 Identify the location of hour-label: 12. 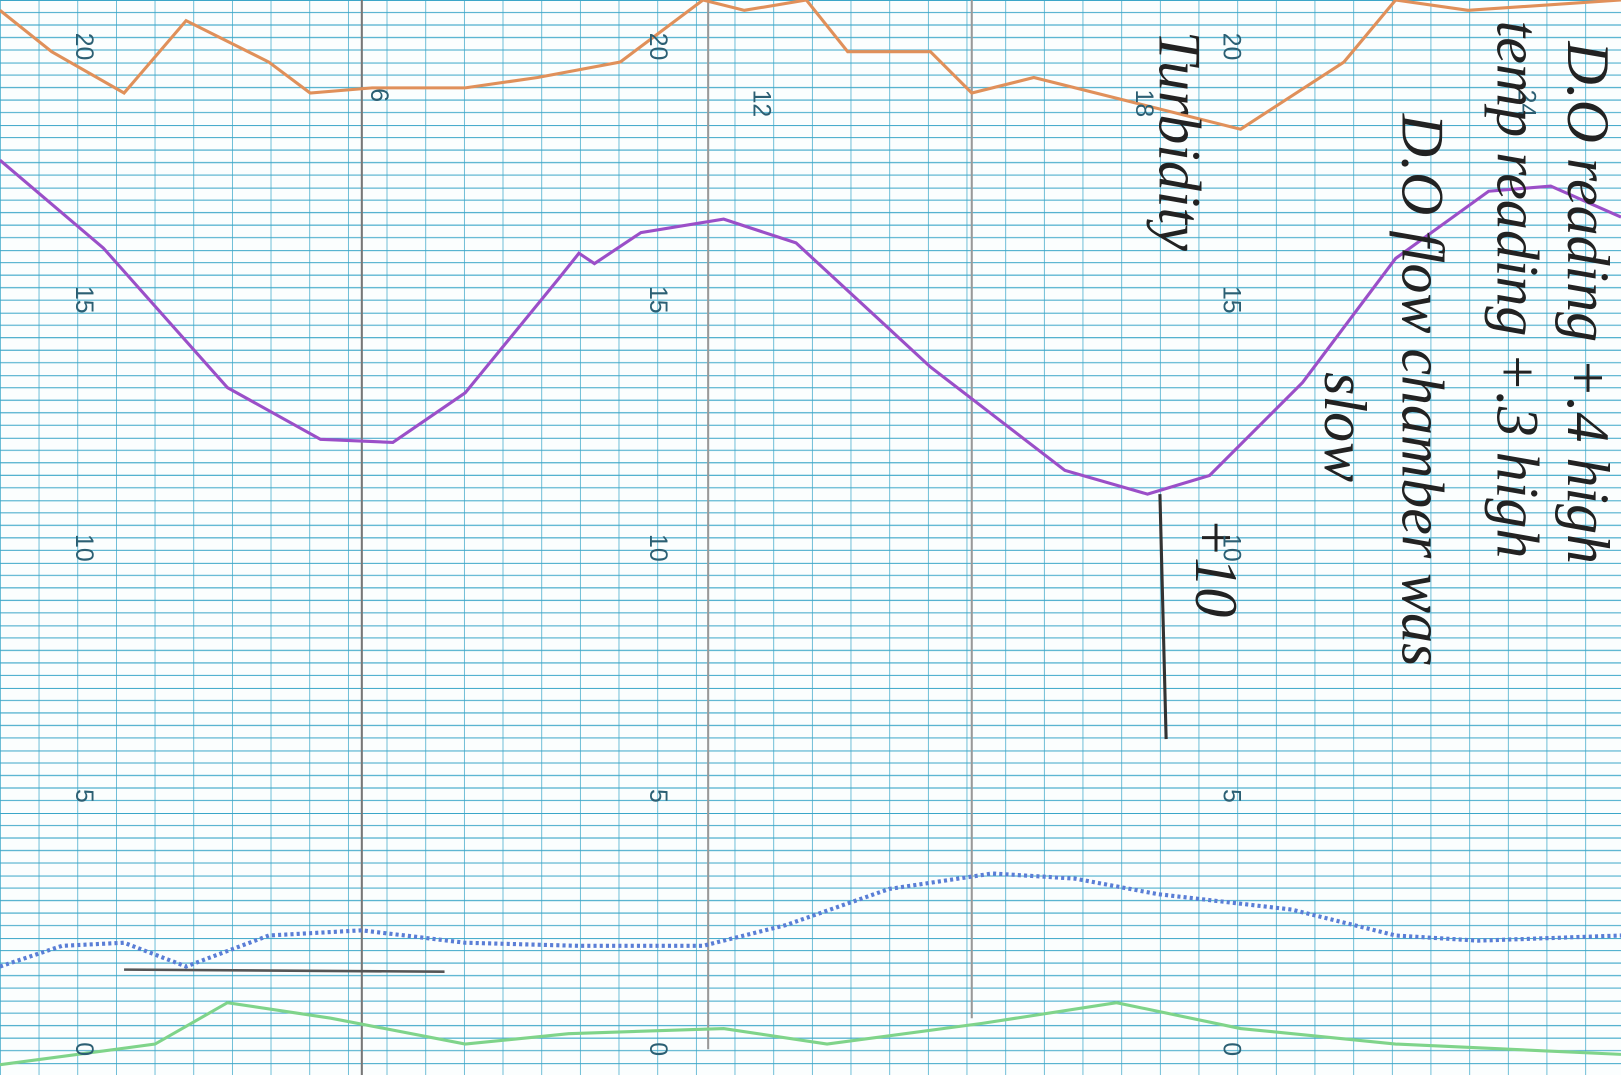
(760, 104).